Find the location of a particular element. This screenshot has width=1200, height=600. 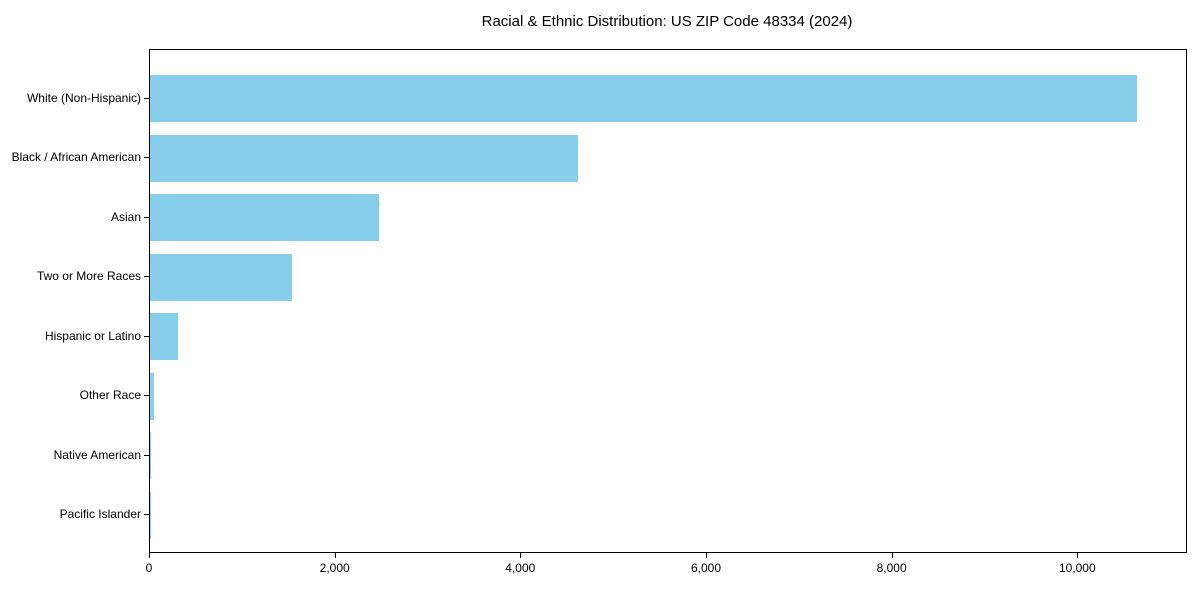

x-tick-label: 4,000 is located at coordinates (520, 568).